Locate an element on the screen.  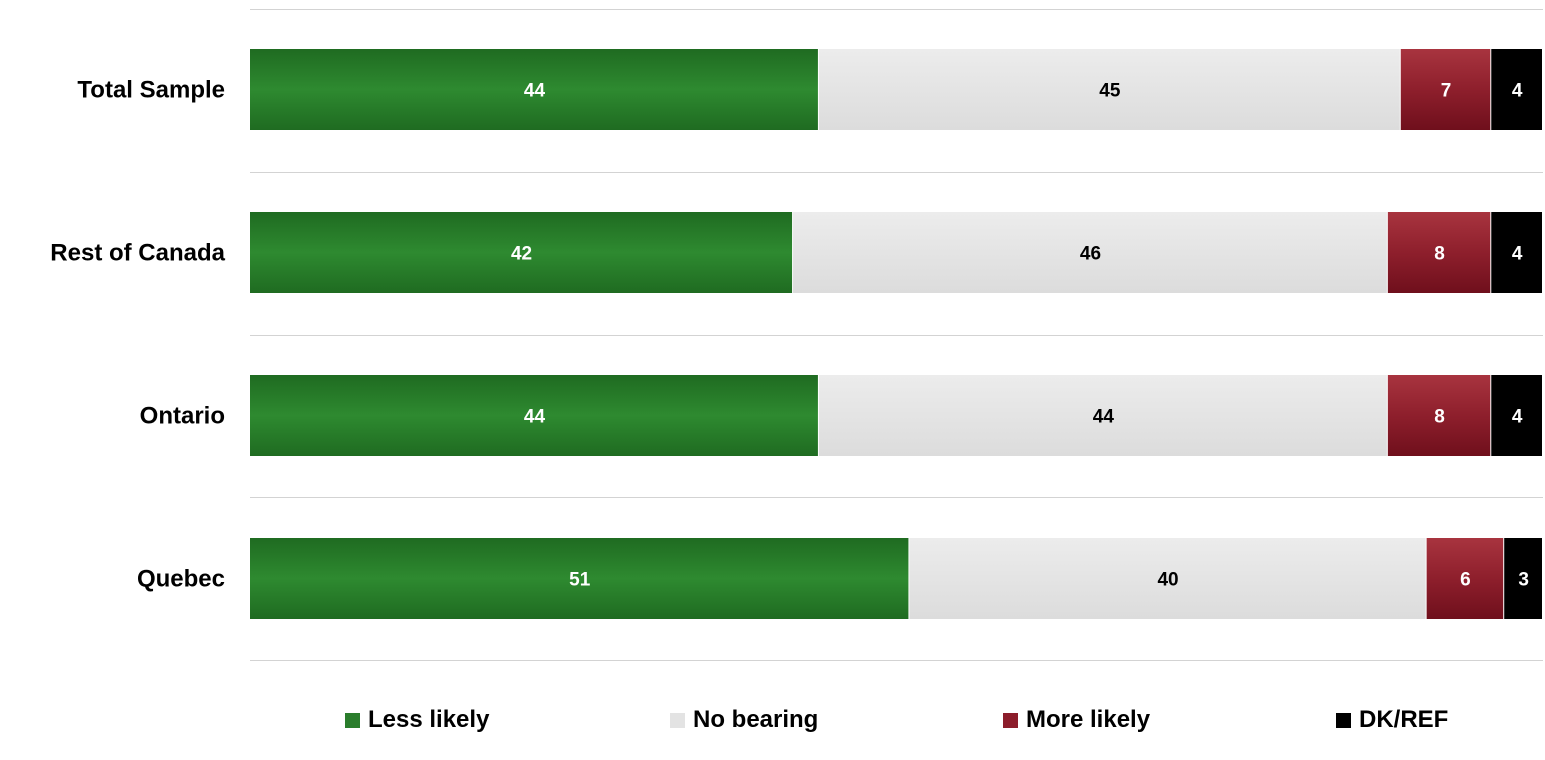
bar-ontario-more-likely is located at coordinates (1439, 415).